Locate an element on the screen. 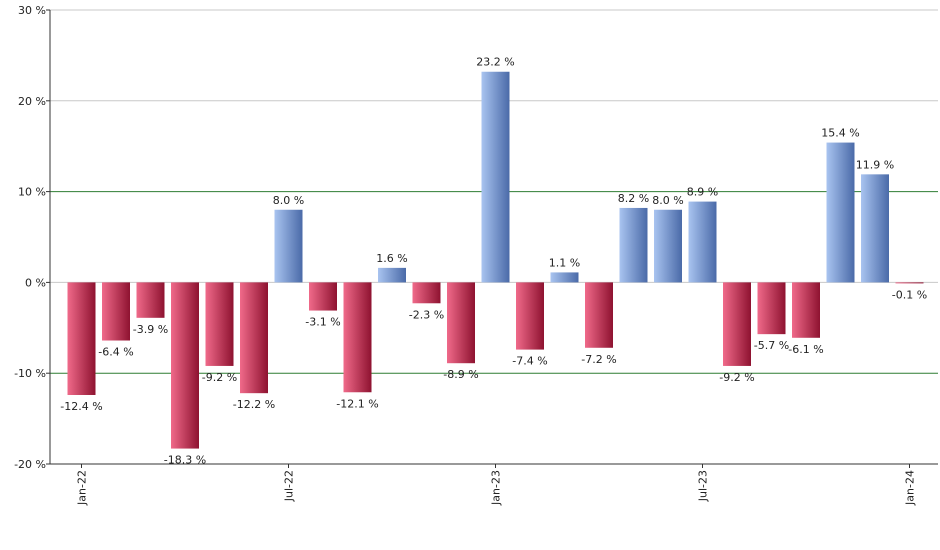 This screenshot has width=940, height=550. data-label-Nov-22: -2.3 % is located at coordinates (426, 314).